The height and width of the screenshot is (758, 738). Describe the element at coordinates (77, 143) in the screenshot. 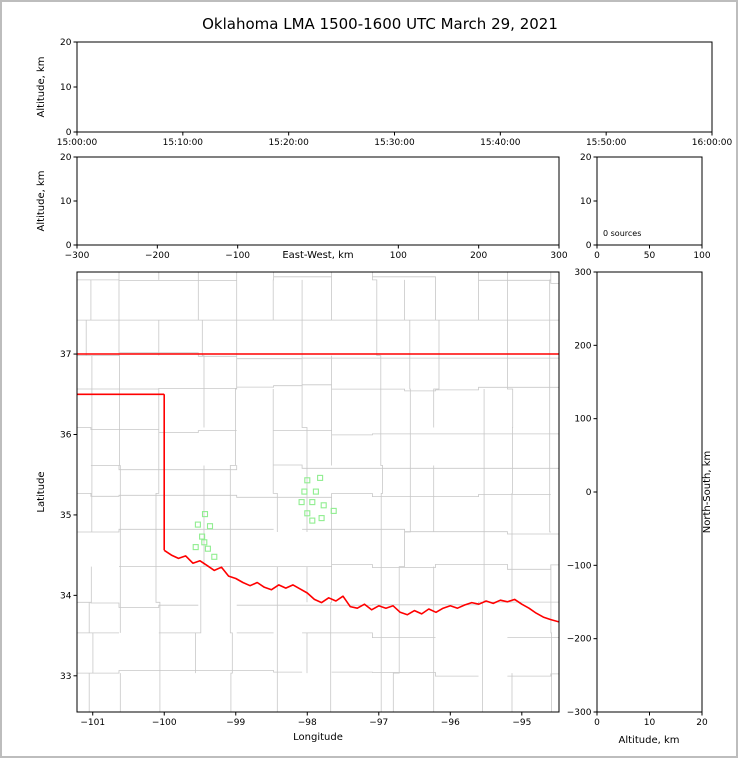

I see `x-tick-label: 15:00:00` at that location.